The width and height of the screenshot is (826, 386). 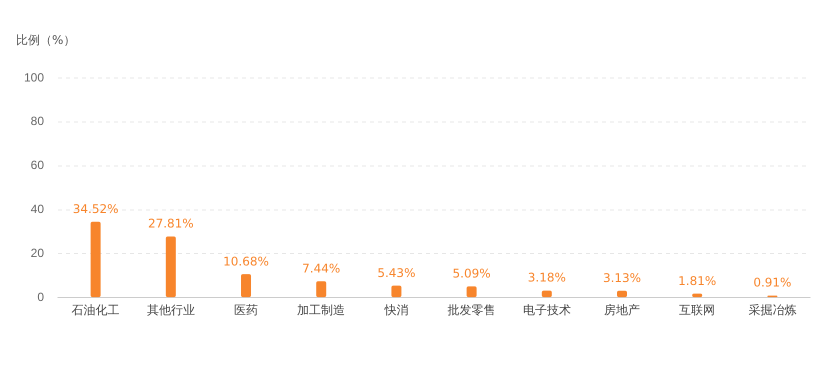 What do you see at coordinates (246, 261) in the screenshot?
I see `data-label: 10.68%` at bounding box center [246, 261].